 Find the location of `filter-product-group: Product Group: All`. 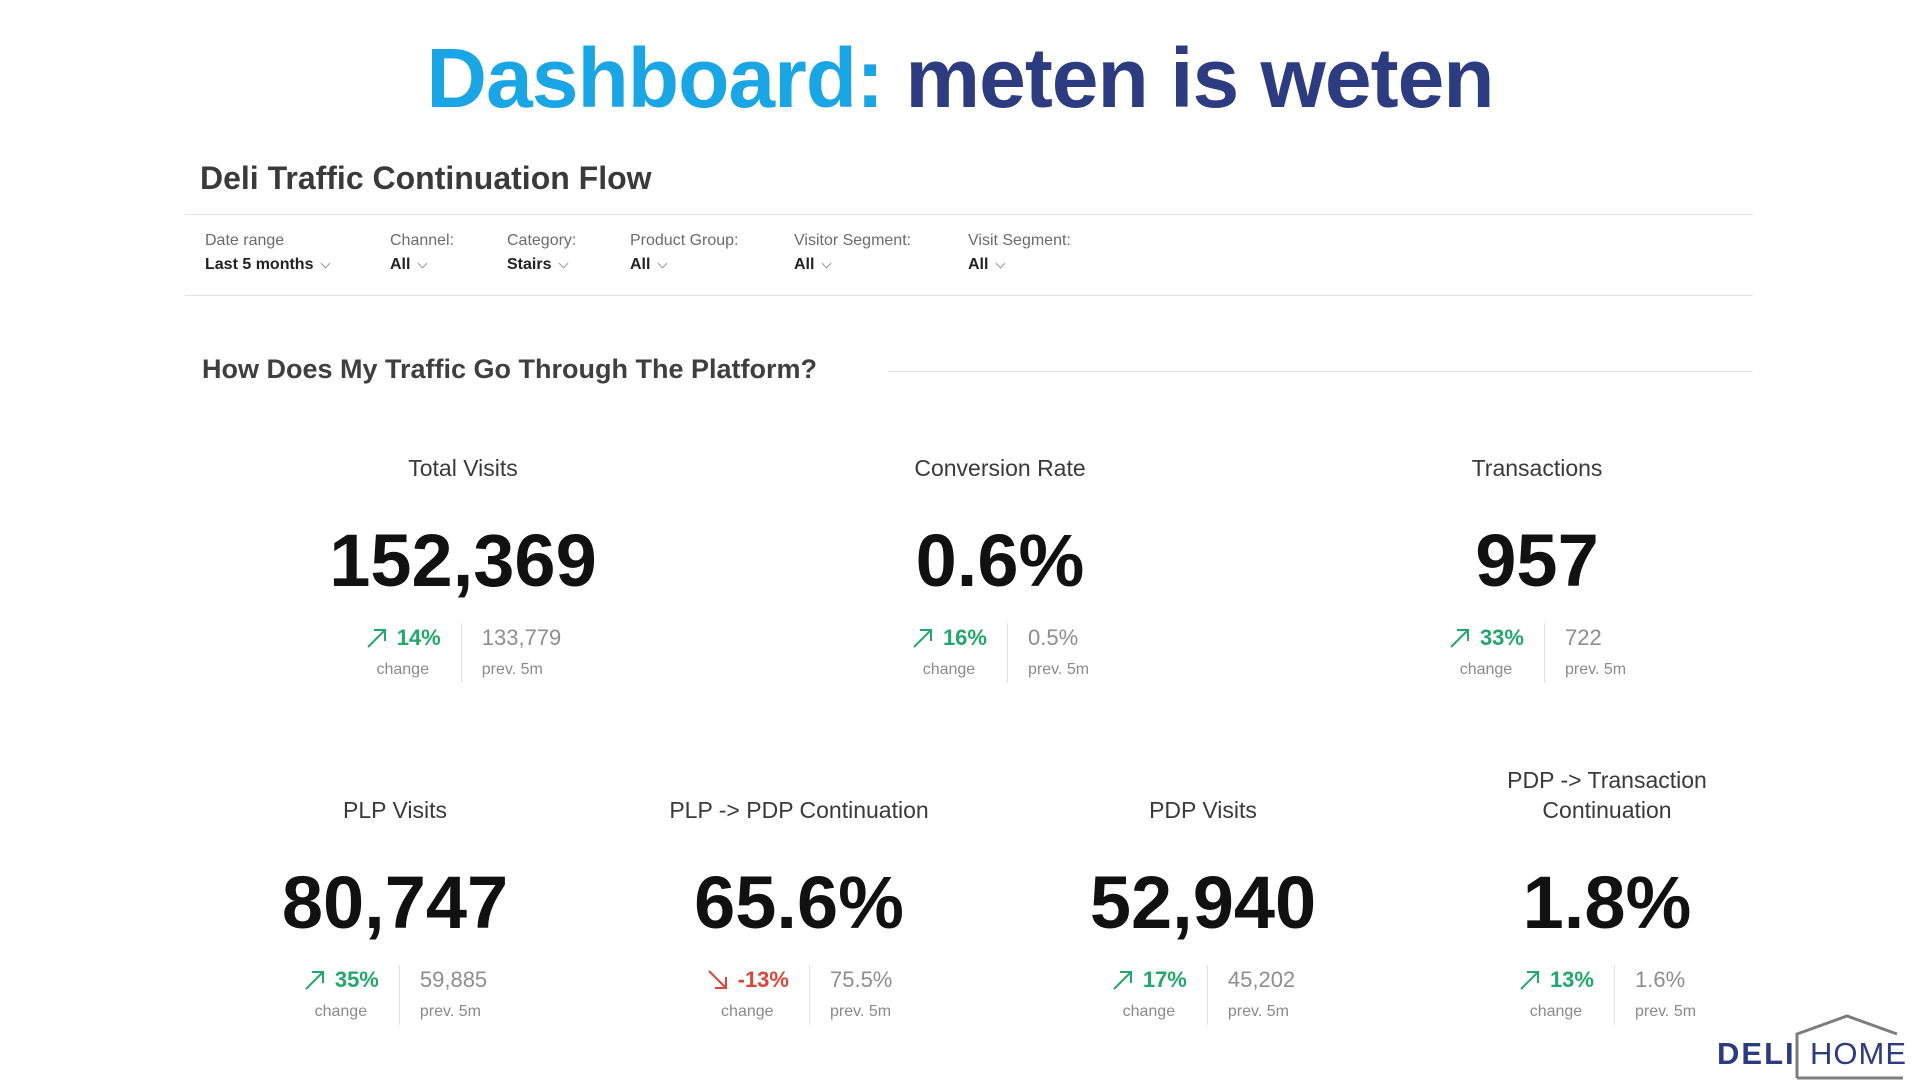

filter-product-group: Product Group: All is located at coordinates (684, 253).